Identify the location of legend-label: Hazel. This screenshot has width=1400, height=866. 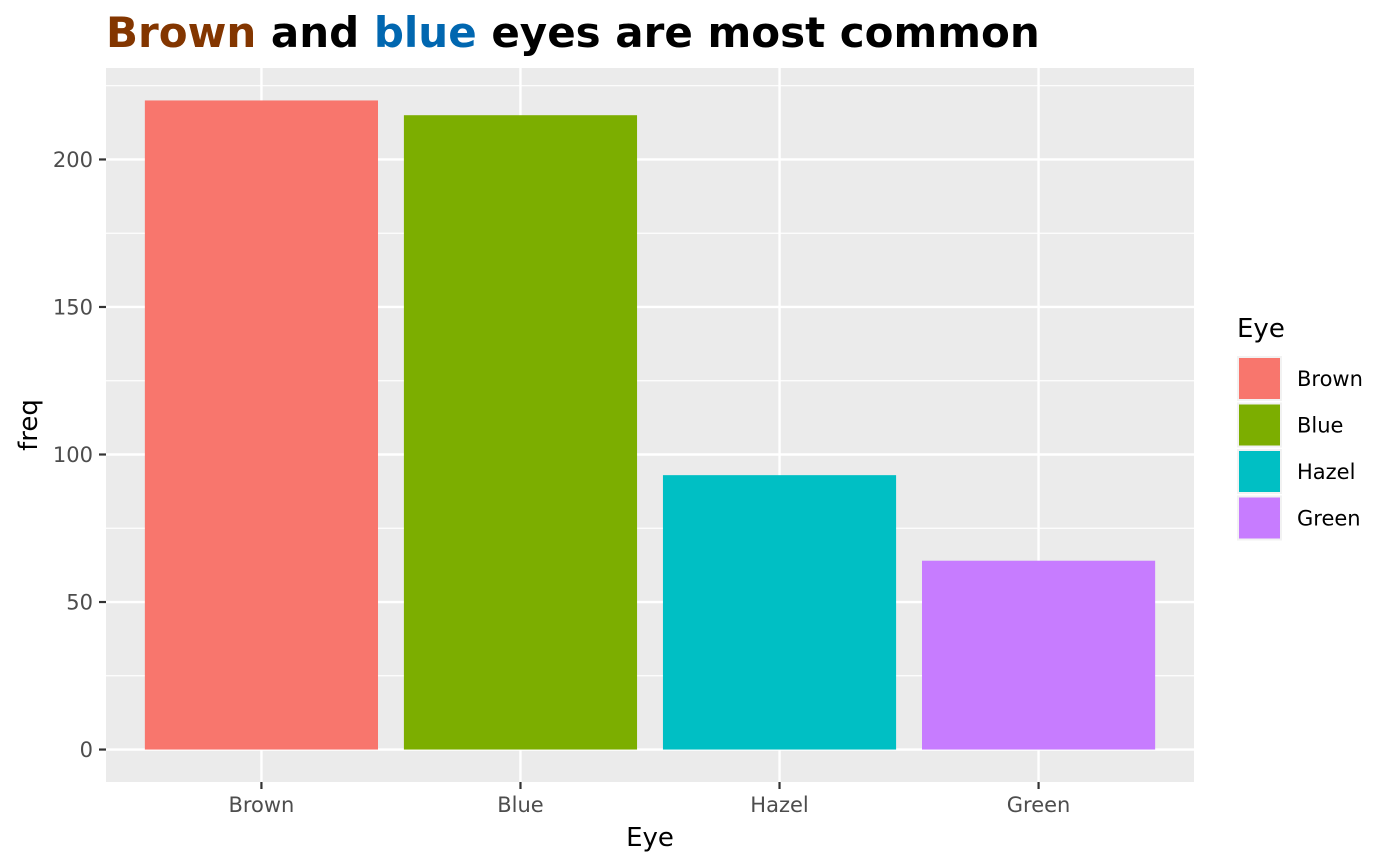
(1326, 472).